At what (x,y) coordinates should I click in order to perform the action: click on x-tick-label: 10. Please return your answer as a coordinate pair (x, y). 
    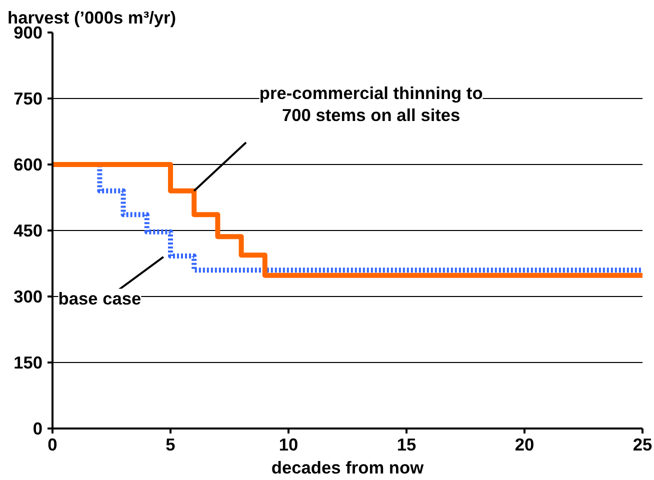
    Looking at the image, I should click on (288, 444).